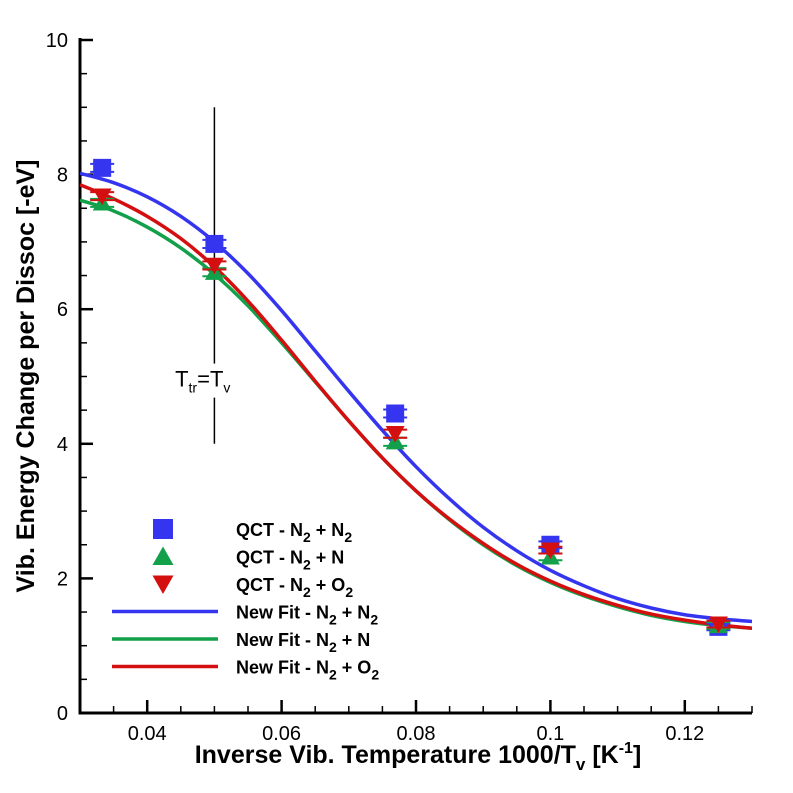  I want to click on legend-symbol-triangle-down, so click(163, 584).